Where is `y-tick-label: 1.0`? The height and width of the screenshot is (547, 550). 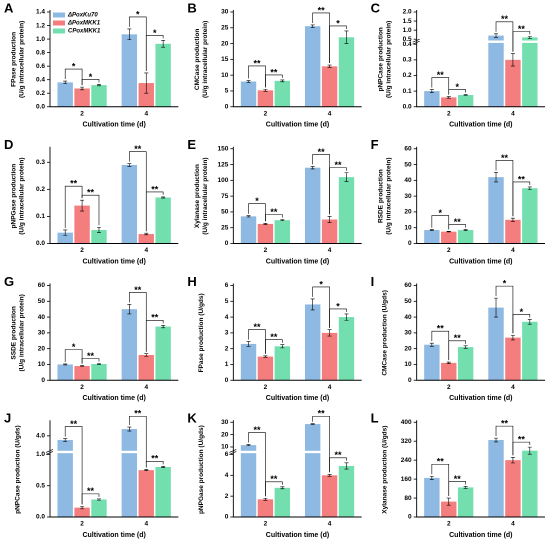
y-tick-label: 1.0 is located at coordinates (40, 454).